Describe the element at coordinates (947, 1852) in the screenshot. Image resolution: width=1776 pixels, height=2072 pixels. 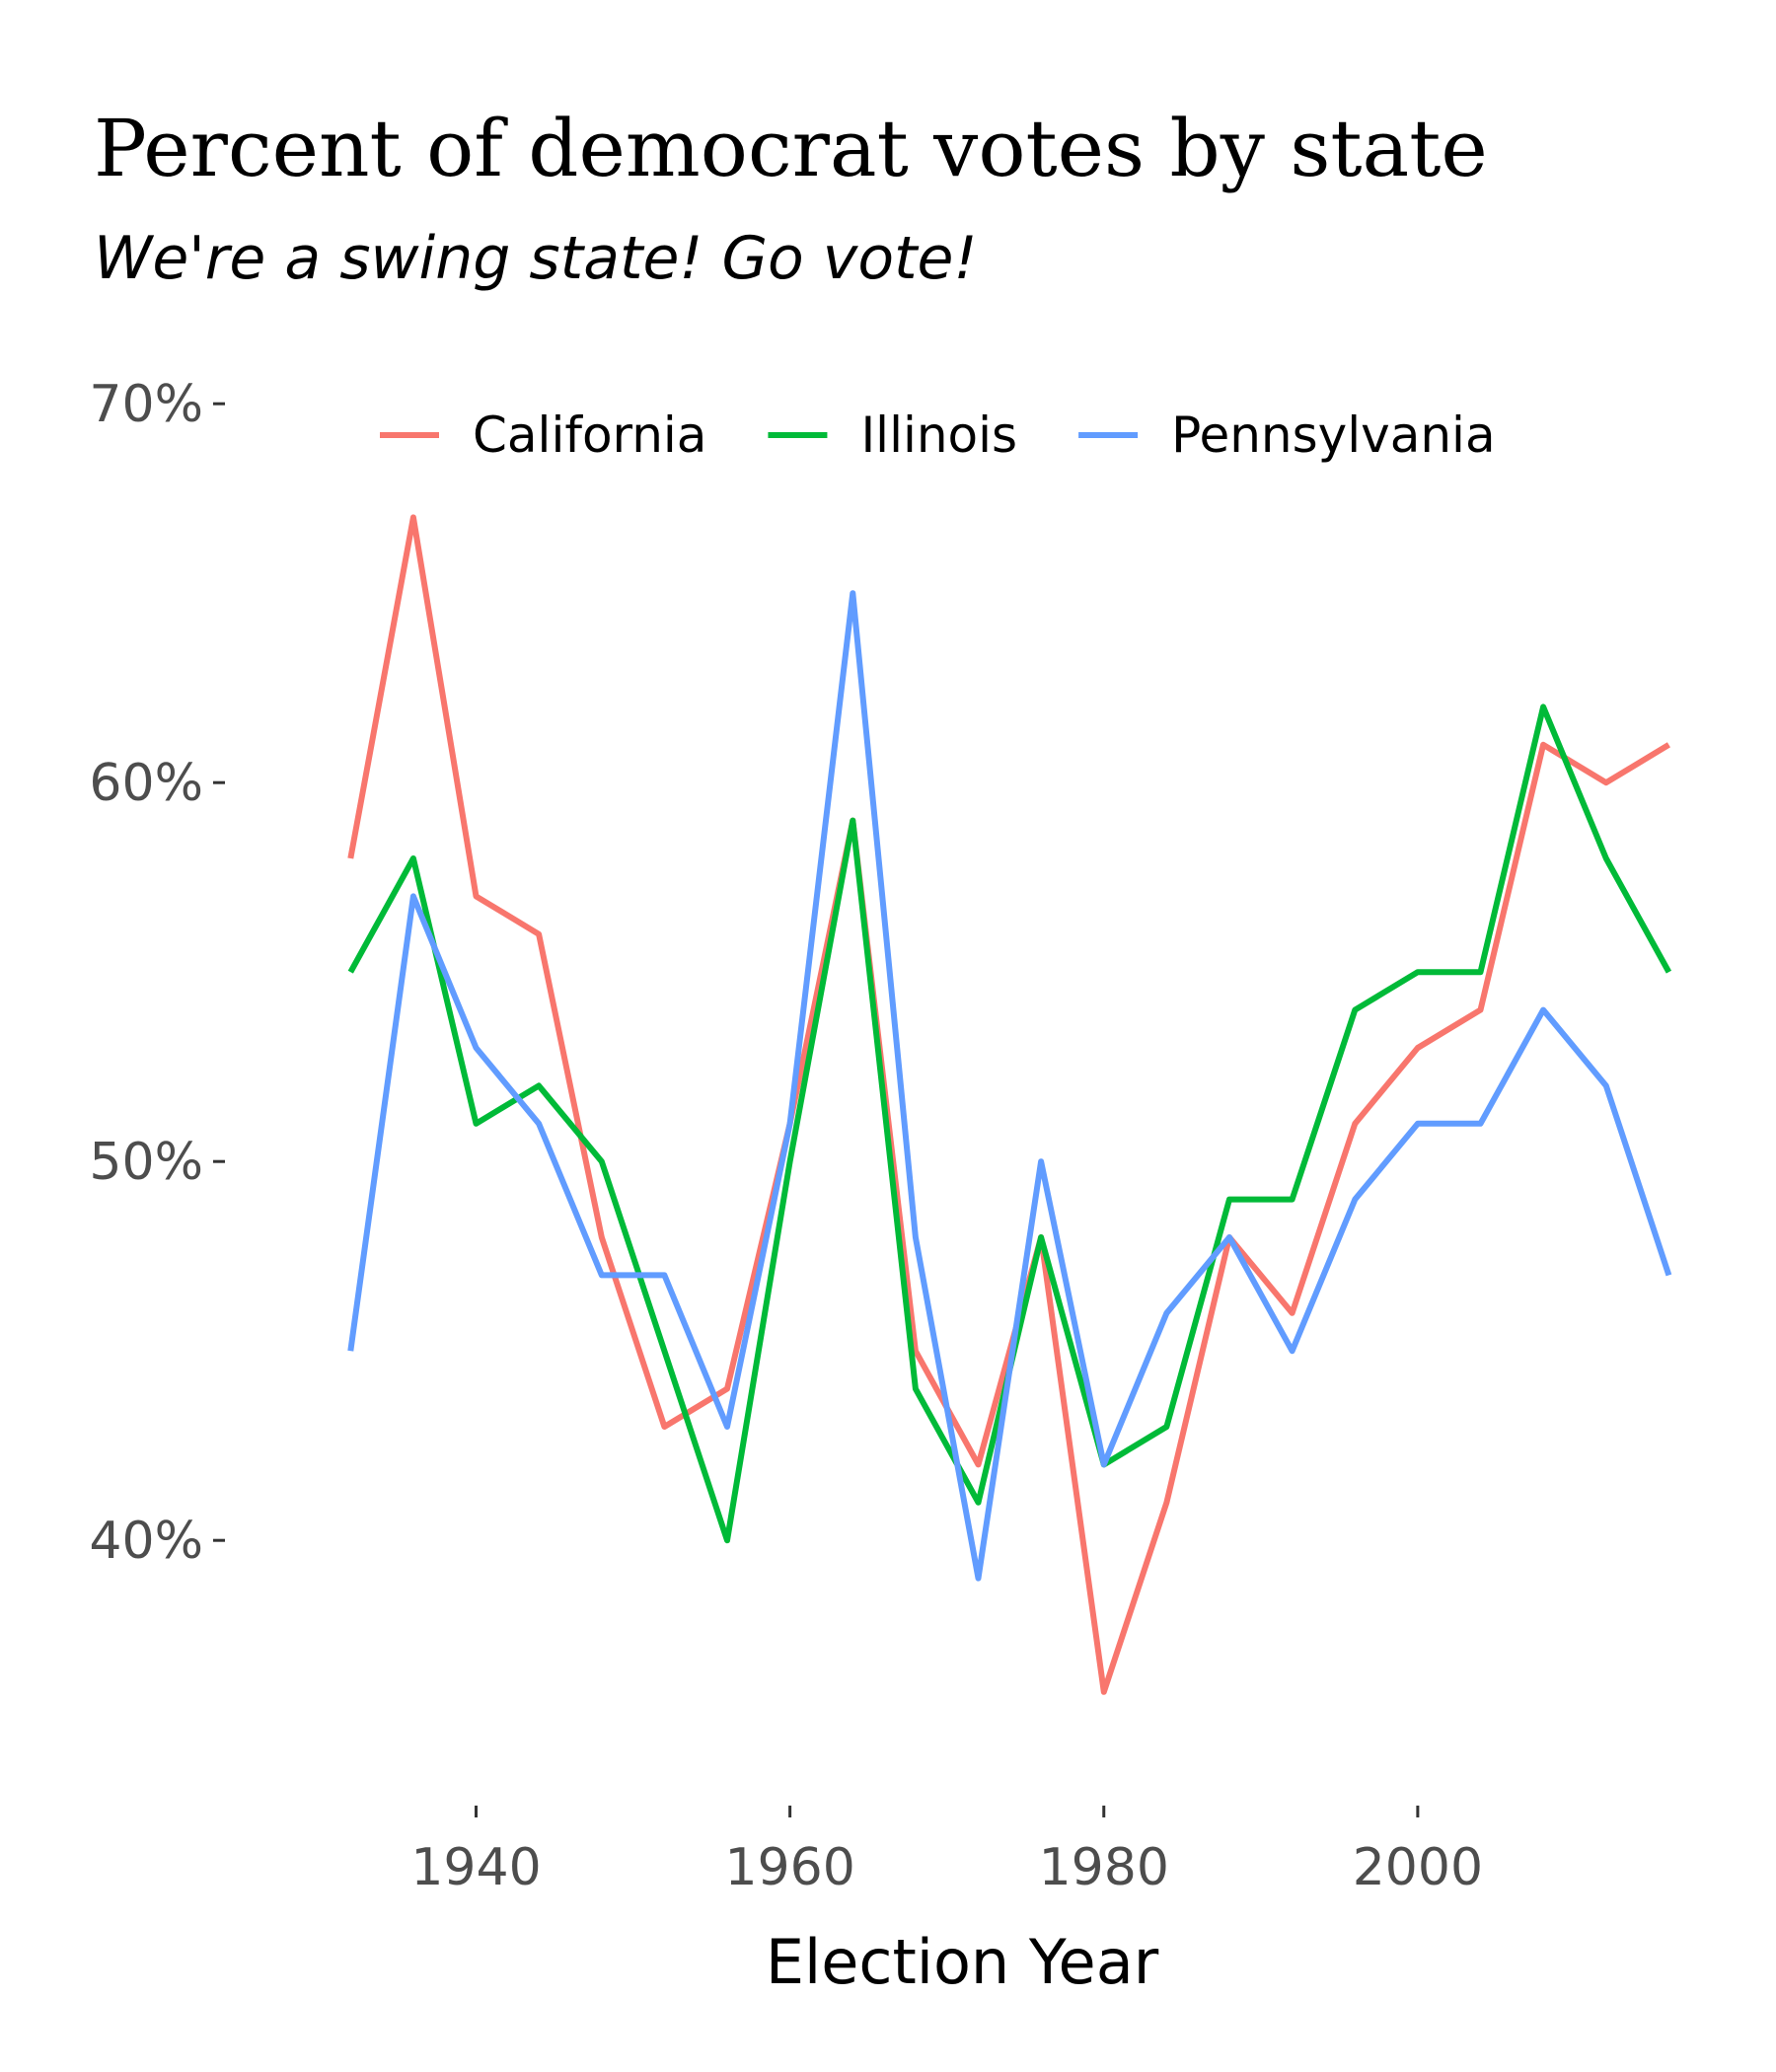
I see `x-axis: 1940 1960 1980 2000` at that location.